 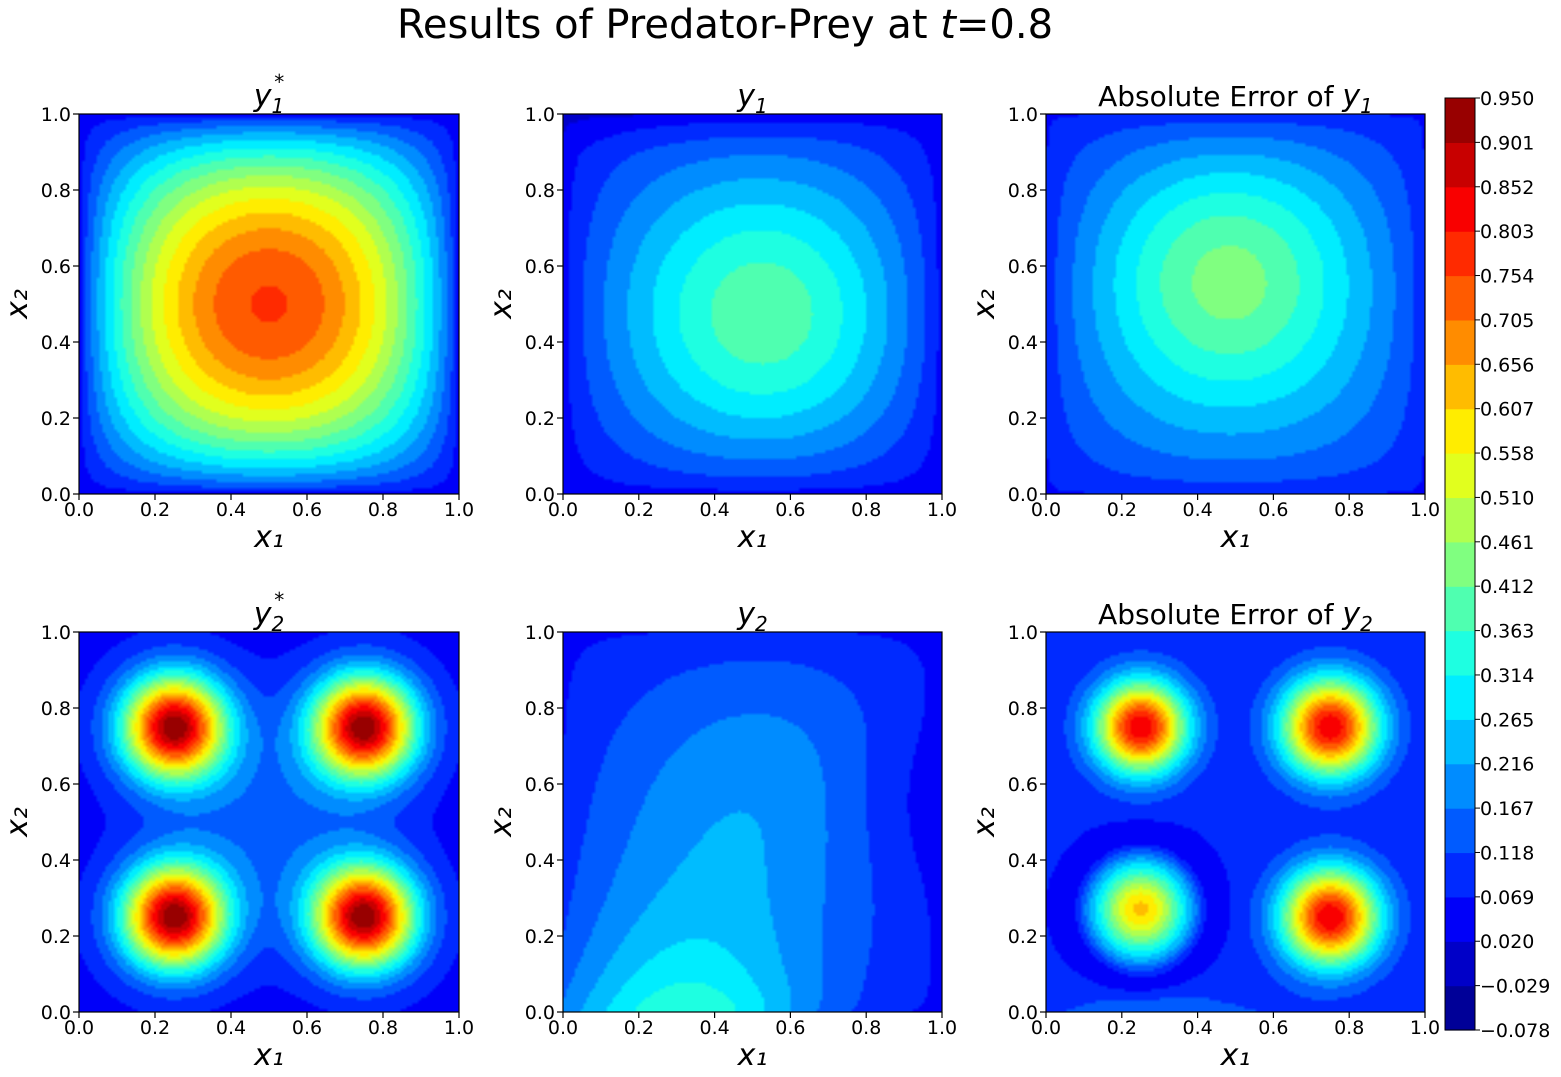 What do you see at coordinates (761, 106) in the screenshot?
I see `title-subscript: 1` at bounding box center [761, 106].